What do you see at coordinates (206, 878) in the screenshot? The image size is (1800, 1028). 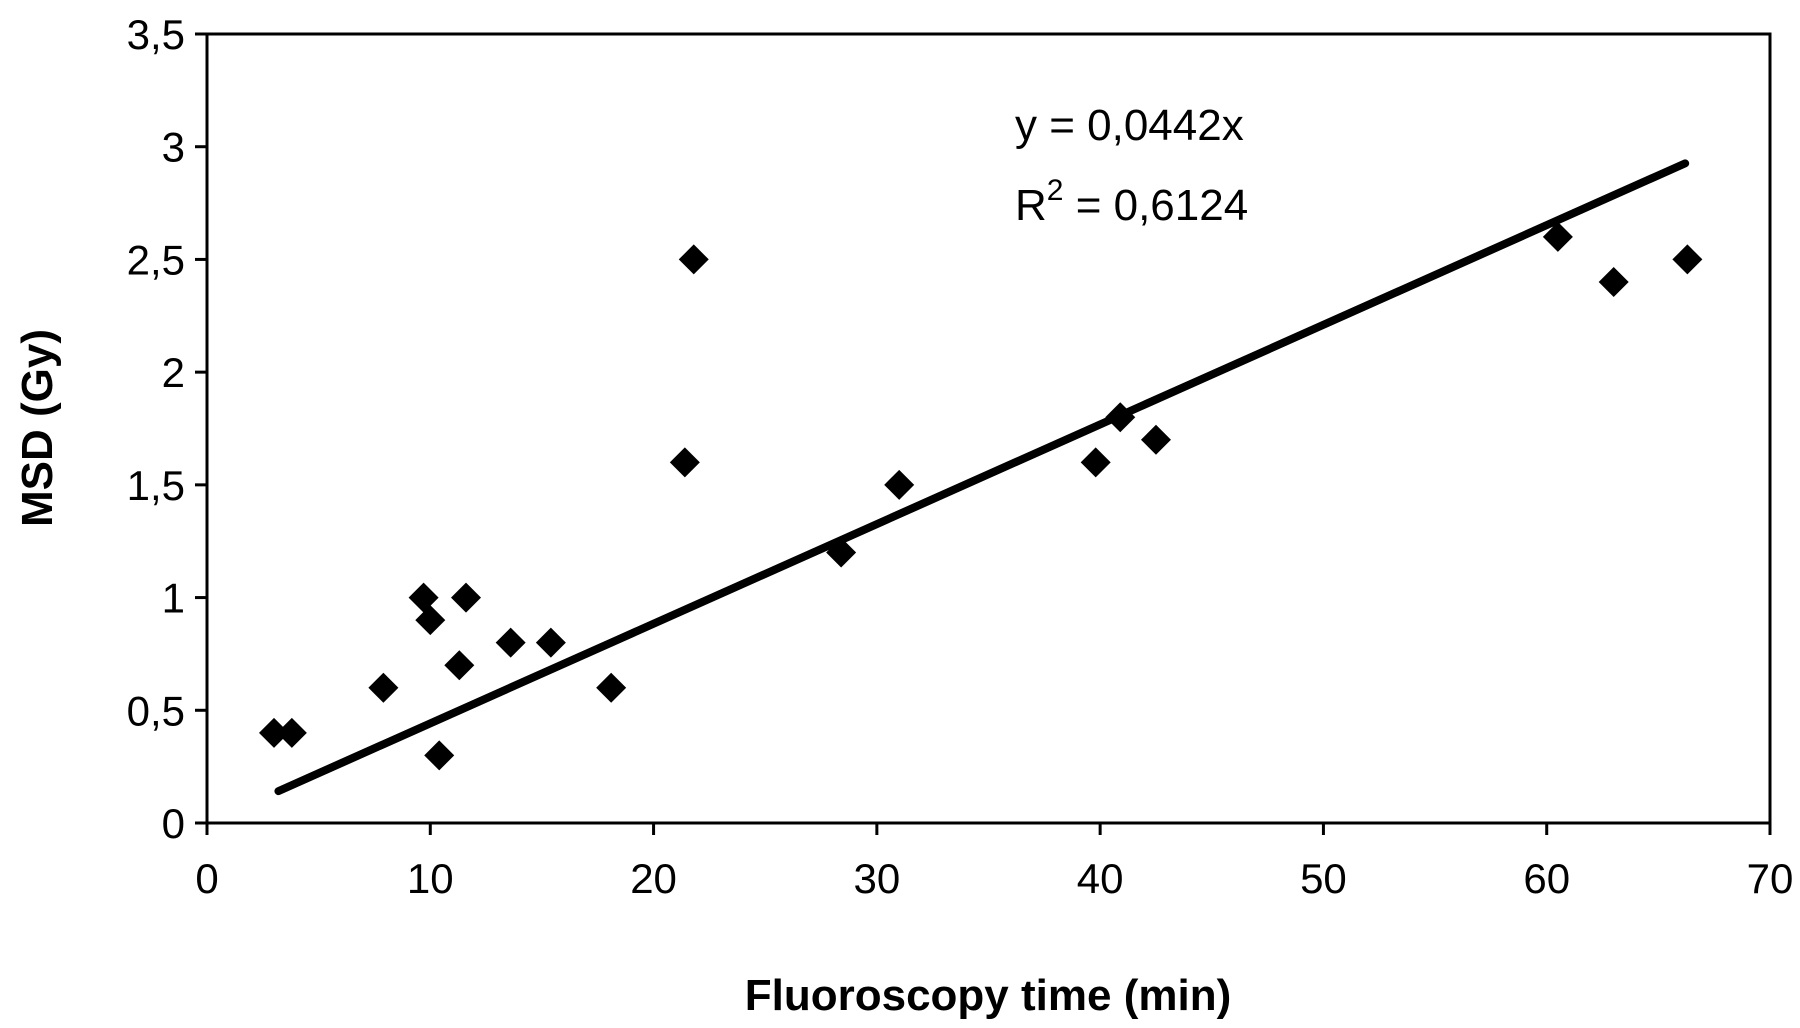 I see `x-tick-label: 0` at bounding box center [206, 878].